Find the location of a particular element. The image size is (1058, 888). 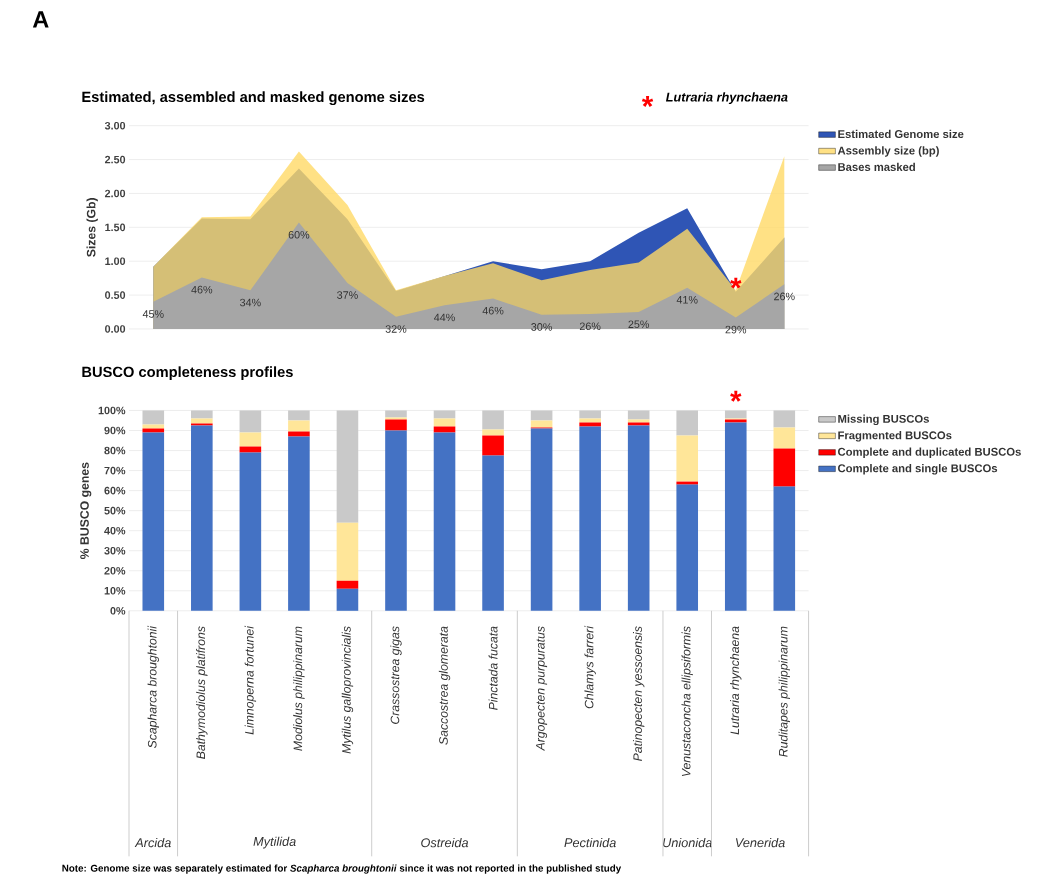

legend-label: Complete and single BUSCOs is located at coordinates (918, 469).